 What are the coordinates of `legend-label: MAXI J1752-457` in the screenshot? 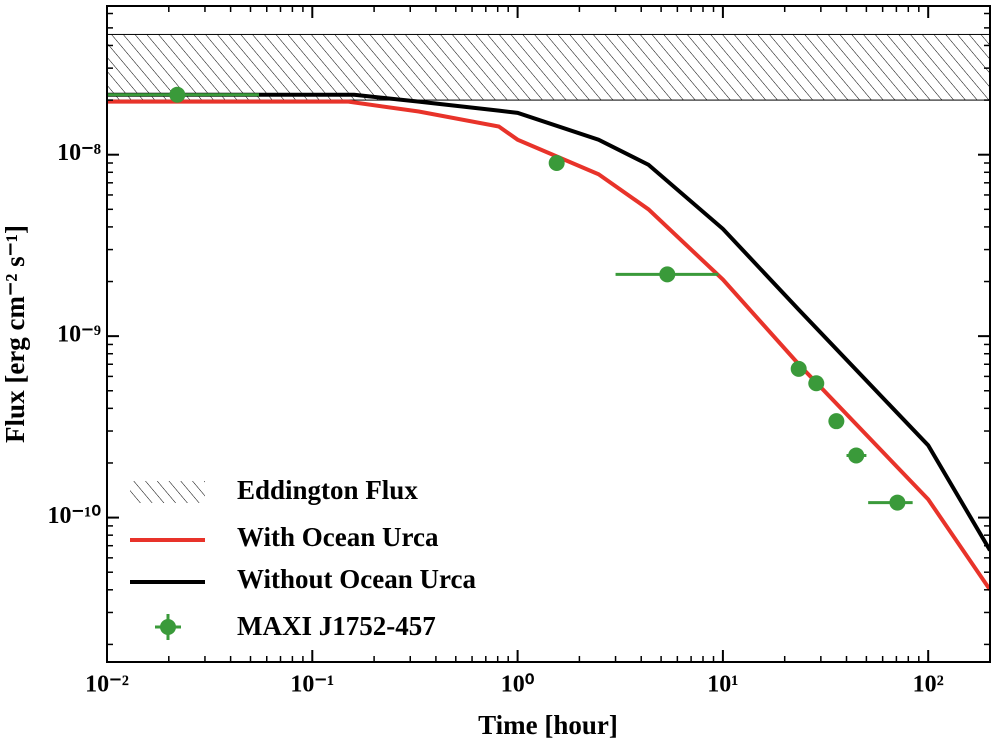 It's located at (336, 626).